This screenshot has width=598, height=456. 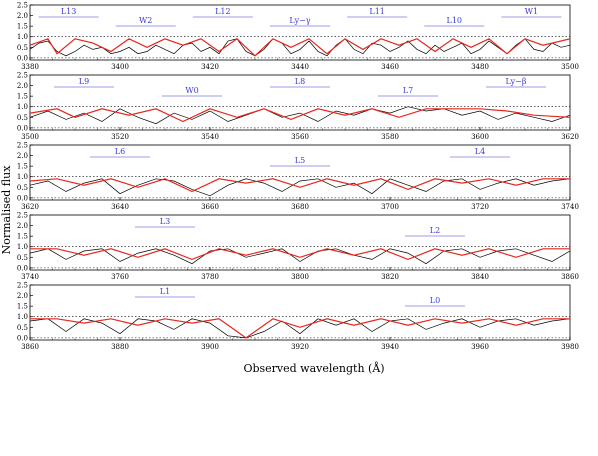 I want to click on x-tick-label: 3640, so click(x=120, y=207).